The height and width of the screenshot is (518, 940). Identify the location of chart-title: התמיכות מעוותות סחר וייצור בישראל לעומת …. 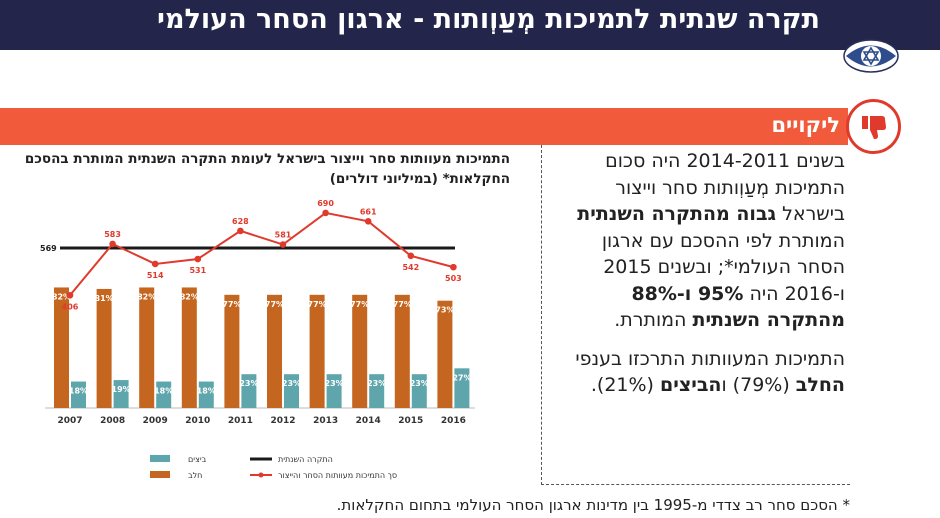
(267, 169).